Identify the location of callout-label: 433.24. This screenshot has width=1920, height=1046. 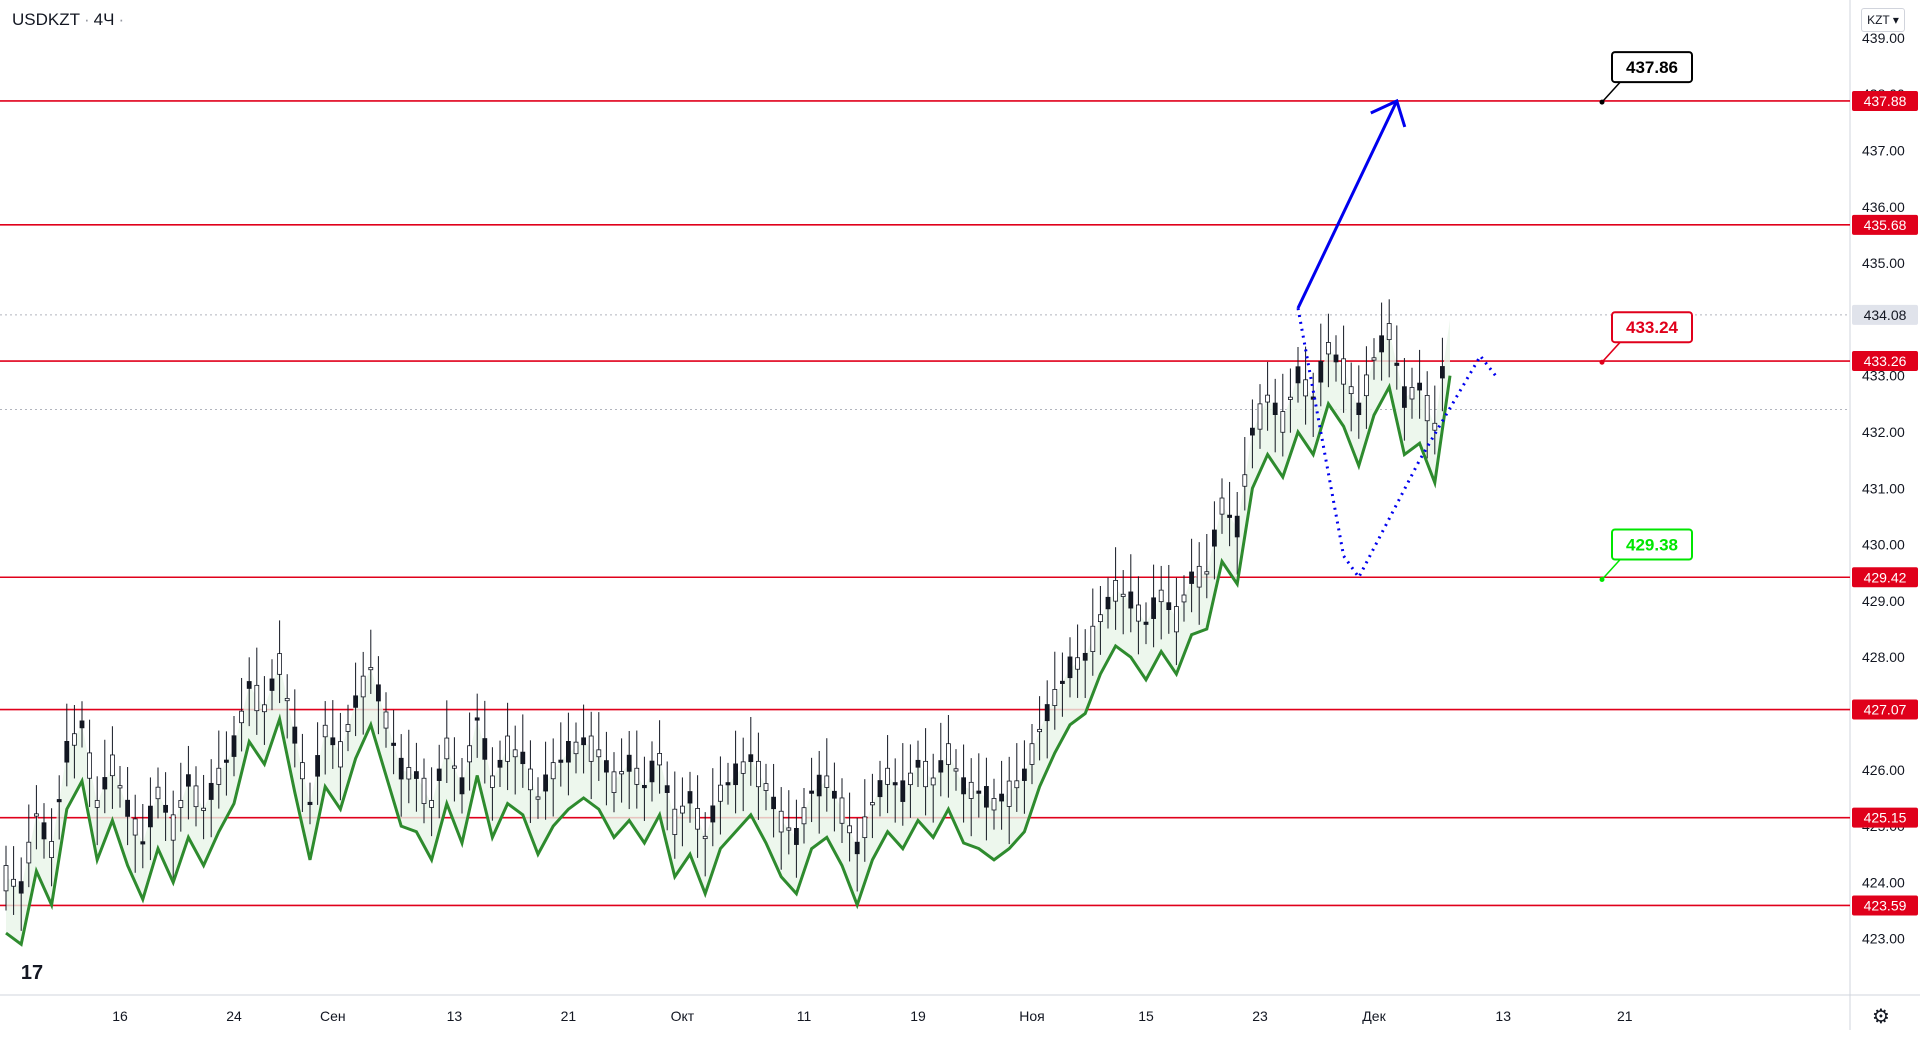
(1652, 327).